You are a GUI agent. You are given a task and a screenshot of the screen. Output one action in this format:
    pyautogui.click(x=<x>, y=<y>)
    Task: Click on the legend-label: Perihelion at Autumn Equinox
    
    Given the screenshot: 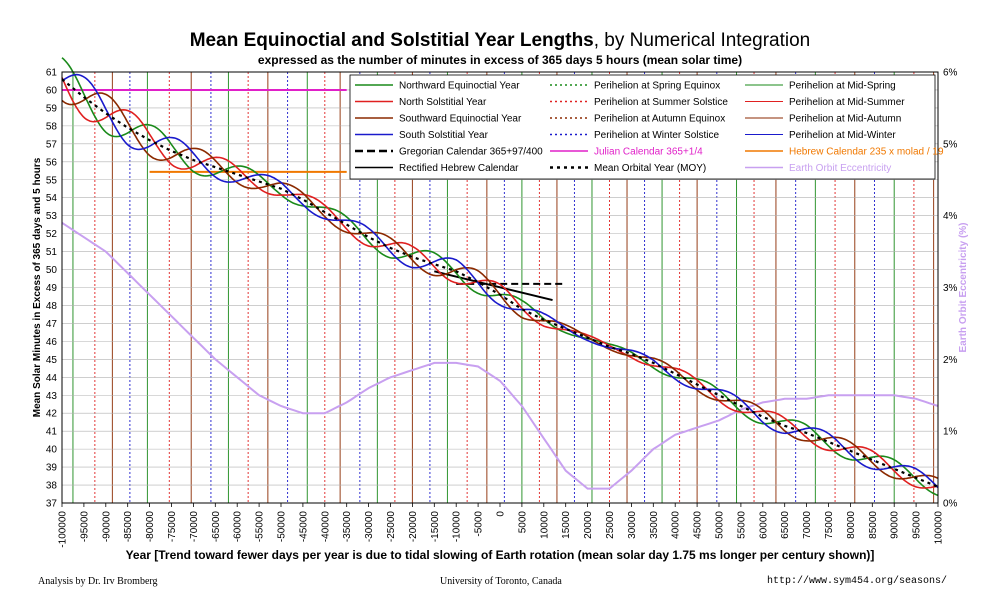 What is the action you would take?
    pyautogui.click(x=659, y=119)
    